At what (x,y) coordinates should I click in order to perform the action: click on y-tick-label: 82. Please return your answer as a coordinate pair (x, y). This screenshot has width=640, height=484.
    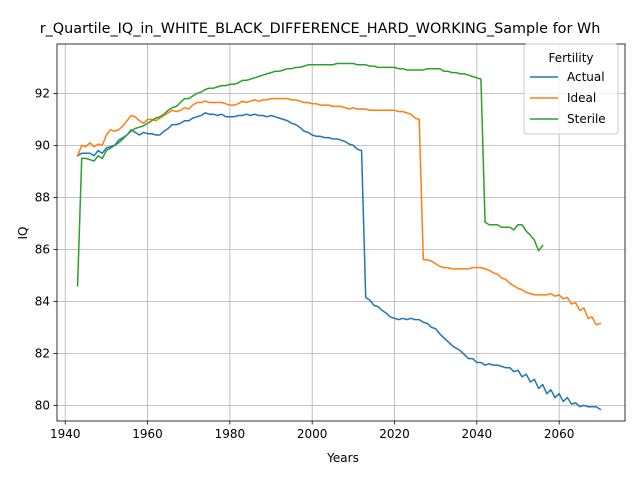
    Looking at the image, I should click on (42, 353).